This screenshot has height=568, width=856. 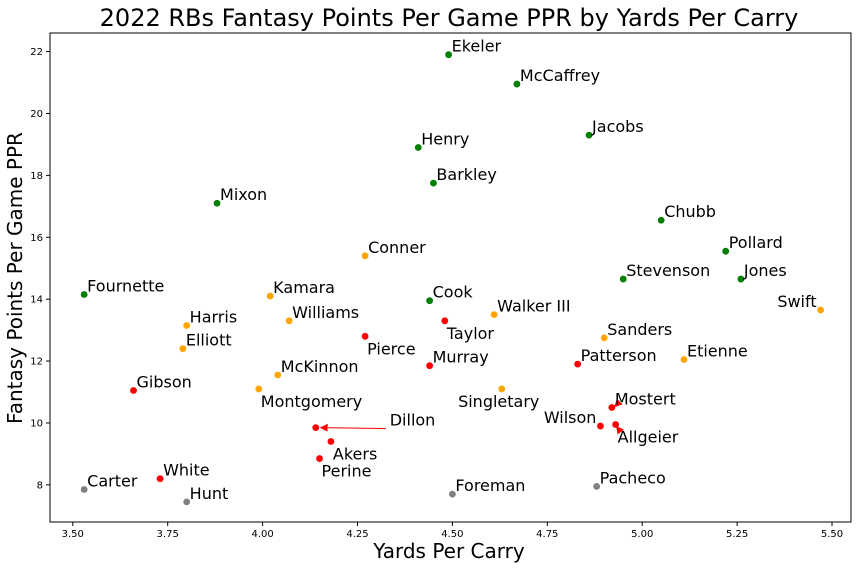 What do you see at coordinates (633, 477) in the screenshot?
I see `point-label: Pacheco` at bounding box center [633, 477].